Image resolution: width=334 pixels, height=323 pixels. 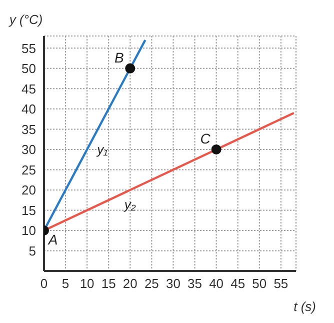 I want to click on y-tick-label: 35, so click(x=29, y=129).